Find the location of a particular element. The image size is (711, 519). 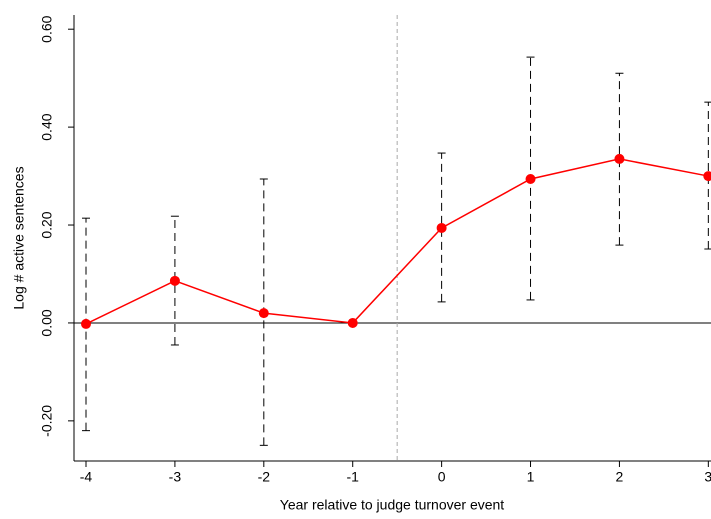

x-axis-label: Year relative to judge turnover event is located at coordinates (392, 505).